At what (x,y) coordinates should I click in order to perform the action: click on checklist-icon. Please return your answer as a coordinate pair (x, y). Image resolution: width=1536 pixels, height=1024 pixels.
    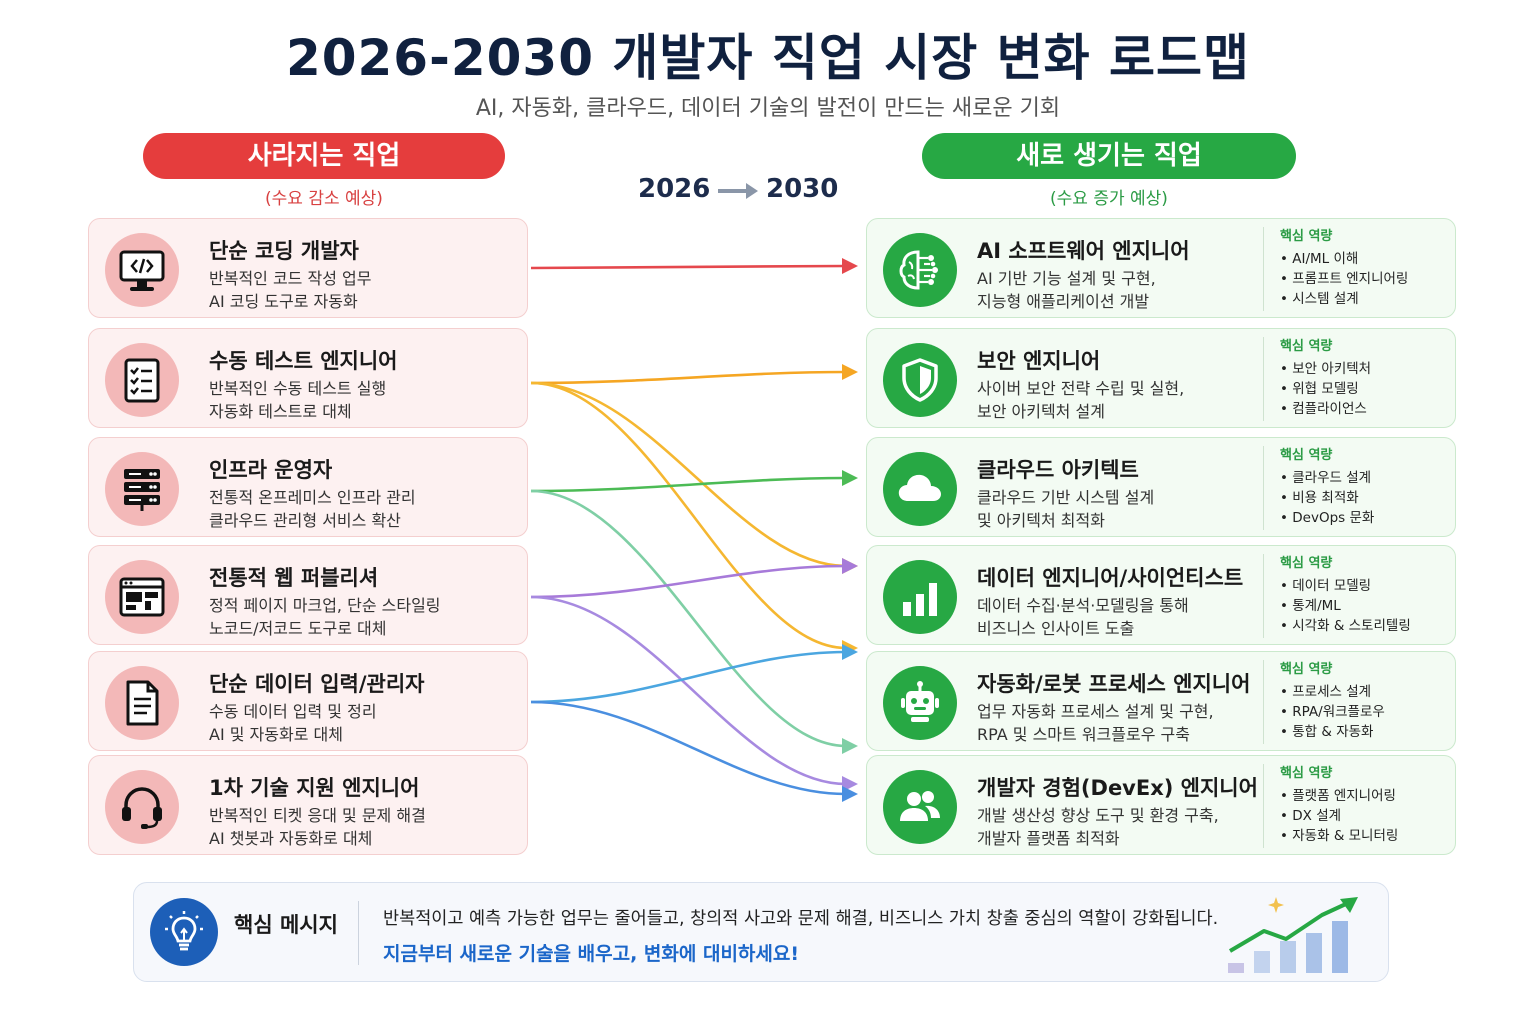
    Looking at the image, I should click on (142, 380).